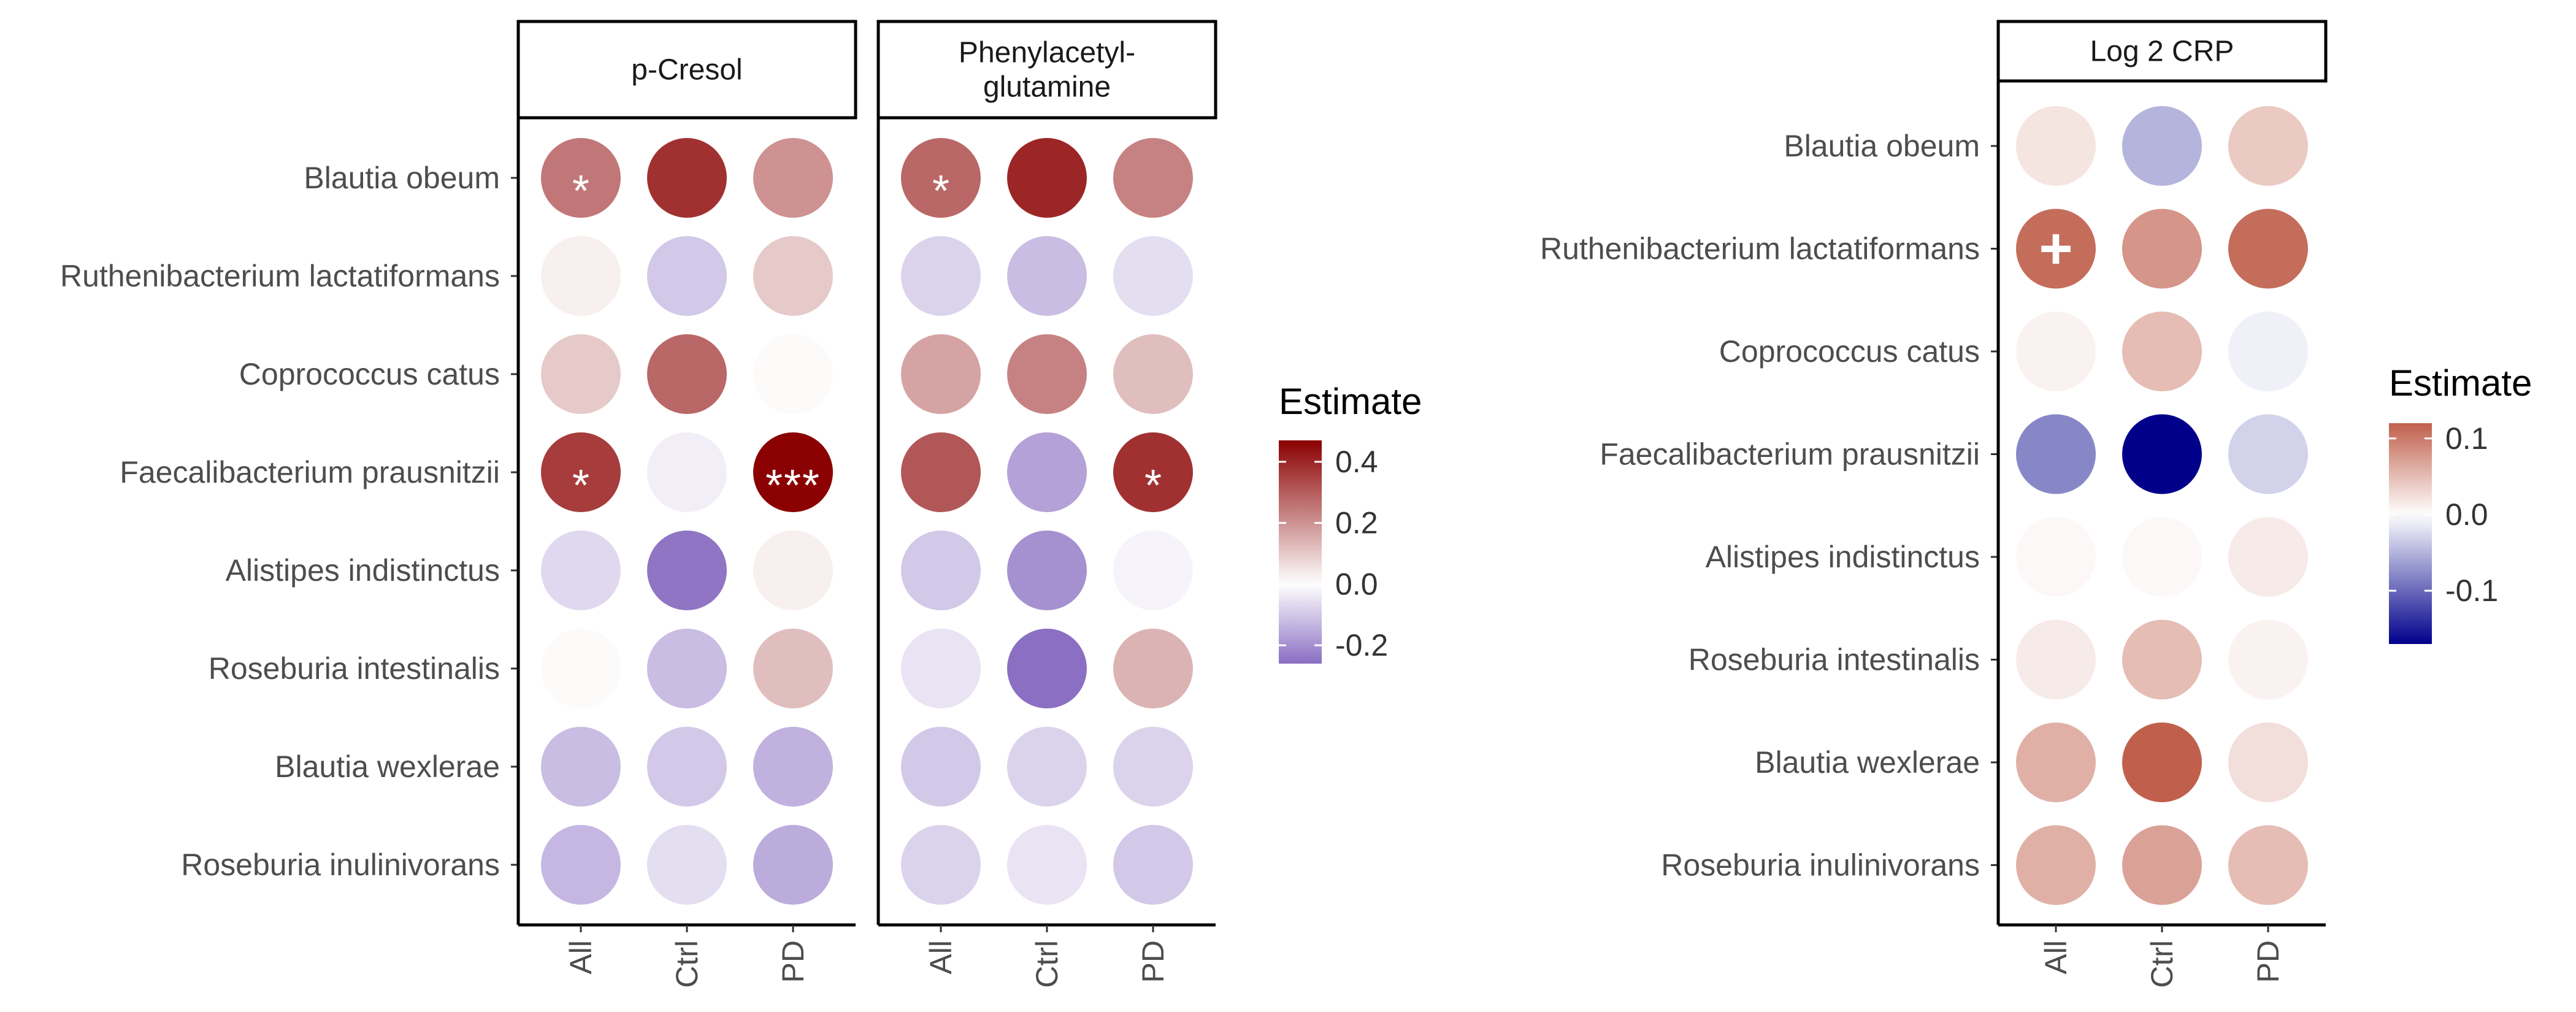 The image size is (2576, 1012). What do you see at coordinates (2460, 383) in the screenshot?
I see `legend-title: Estimate` at bounding box center [2460, 383].